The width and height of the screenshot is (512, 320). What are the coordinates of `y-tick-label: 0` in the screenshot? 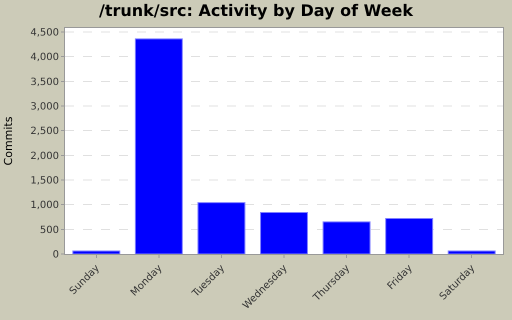 It's located at (55, 255).